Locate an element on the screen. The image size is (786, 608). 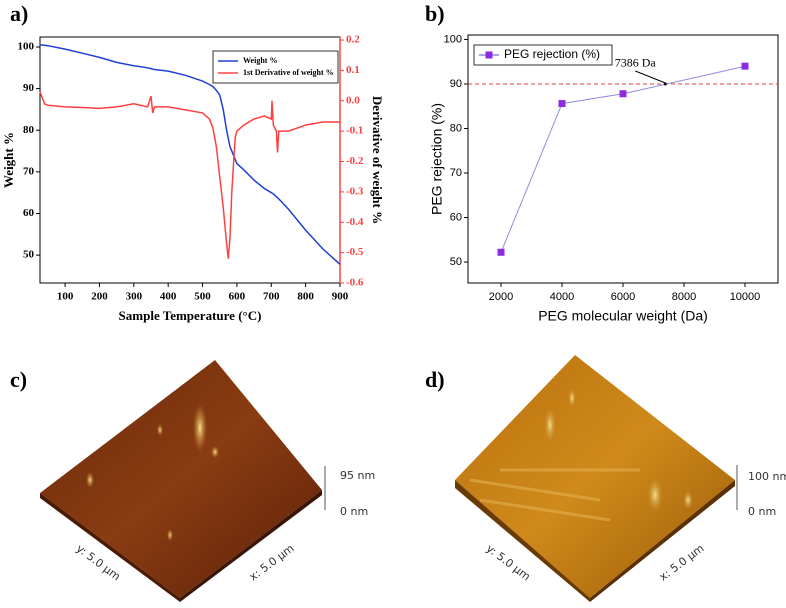
y-axis-label: PEG rejection (%) is located at coordinates (437, 159).